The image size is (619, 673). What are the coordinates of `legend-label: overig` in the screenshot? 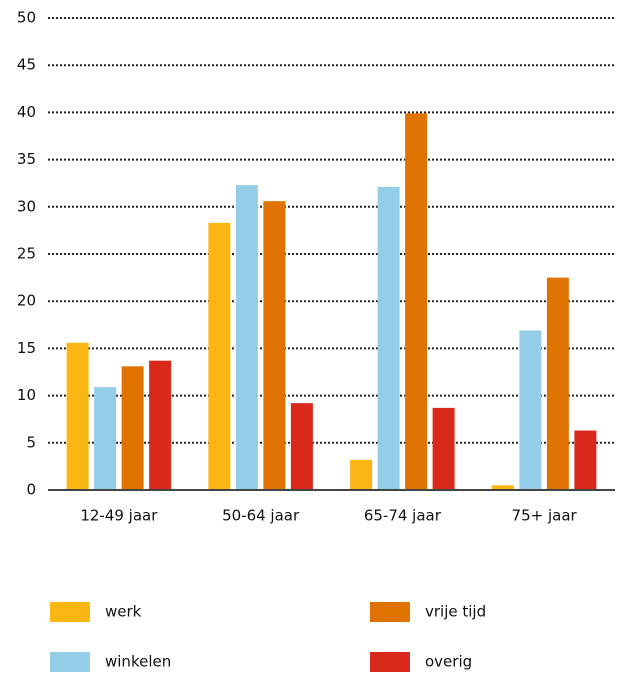 It's located at (448, 662).